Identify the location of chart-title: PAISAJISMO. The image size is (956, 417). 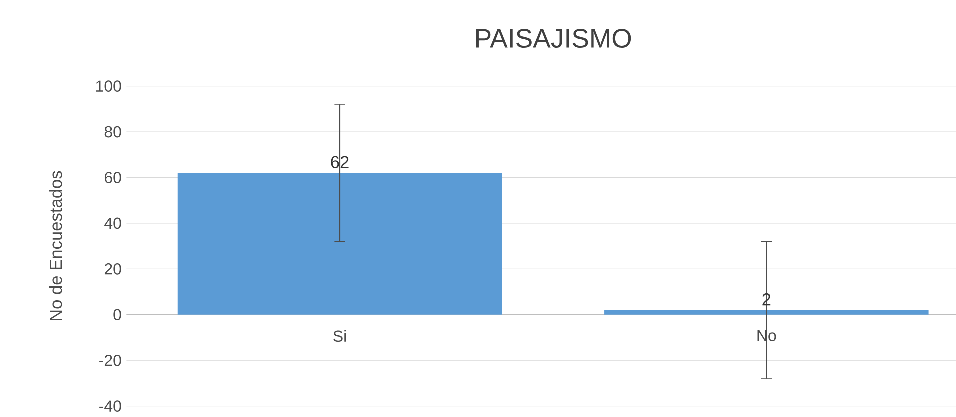
(554, 38).